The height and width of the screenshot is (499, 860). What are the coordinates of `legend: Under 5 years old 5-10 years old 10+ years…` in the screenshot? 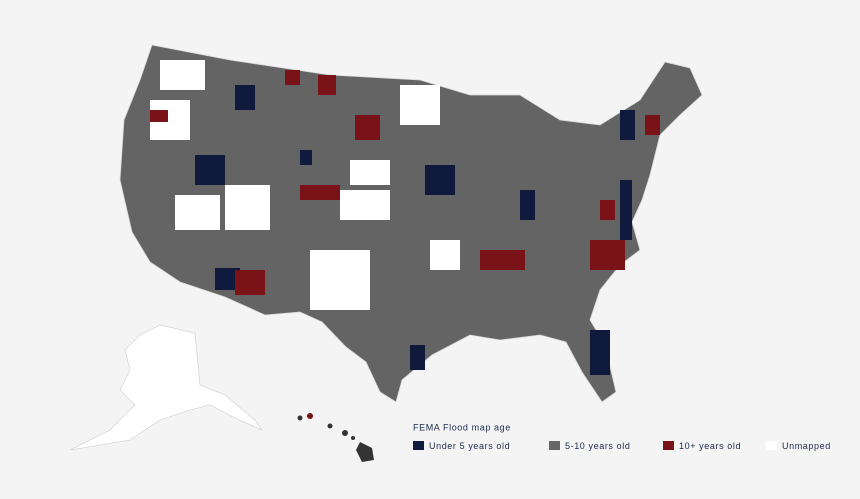 It's located at (622, 446).